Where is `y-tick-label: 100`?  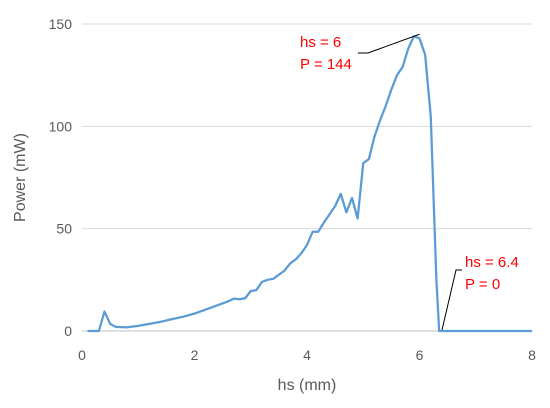 y-tick-label: 100 is located at coordinates (61, 126).